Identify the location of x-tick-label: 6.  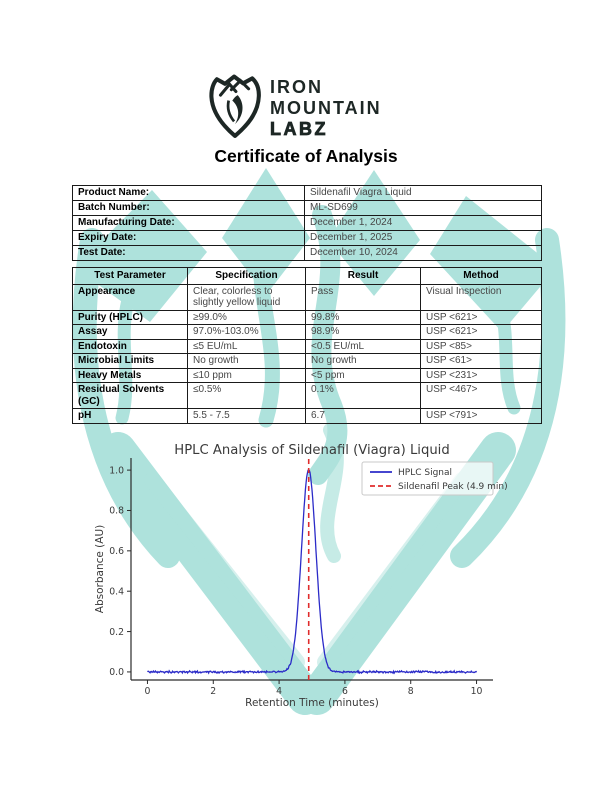
(345, 691).